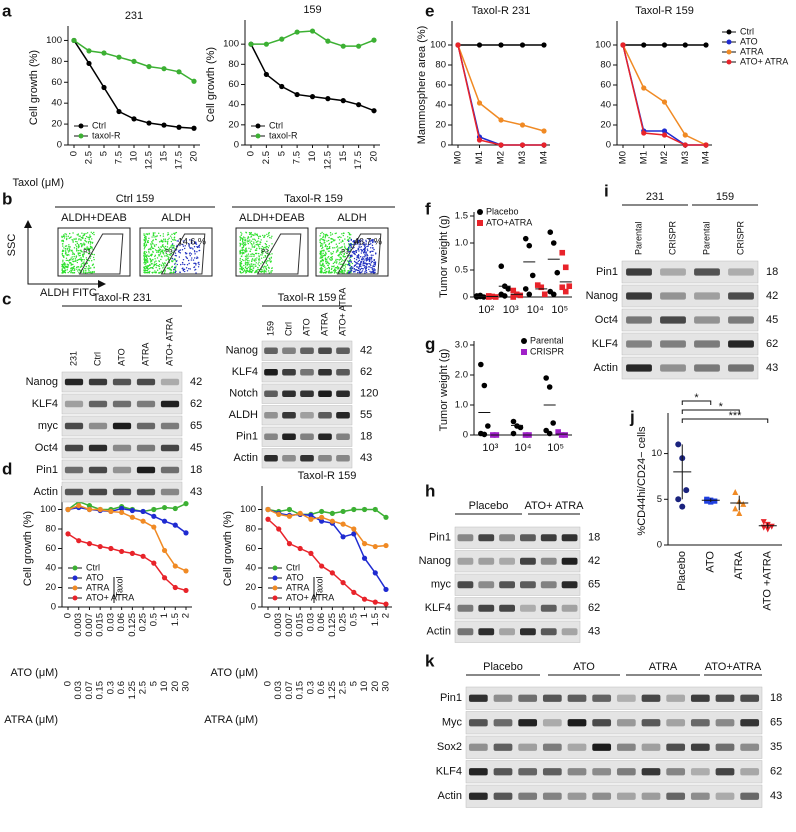 This screenshot has height=832, width=796. I want to click on row-label: Actin, so click(46, 492).